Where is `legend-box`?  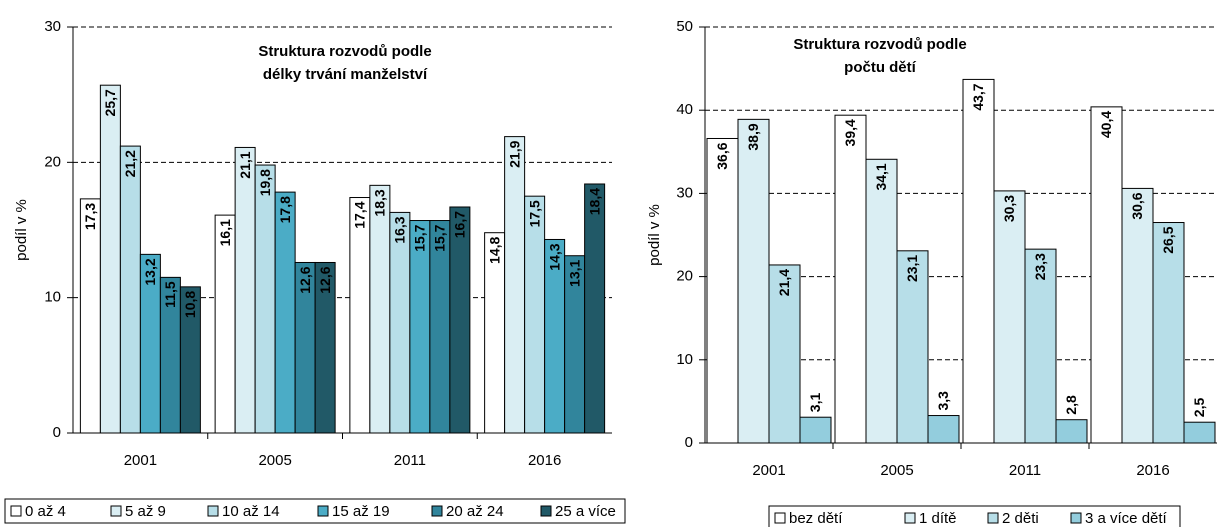 legend-box is located at coordinates (315, 511).